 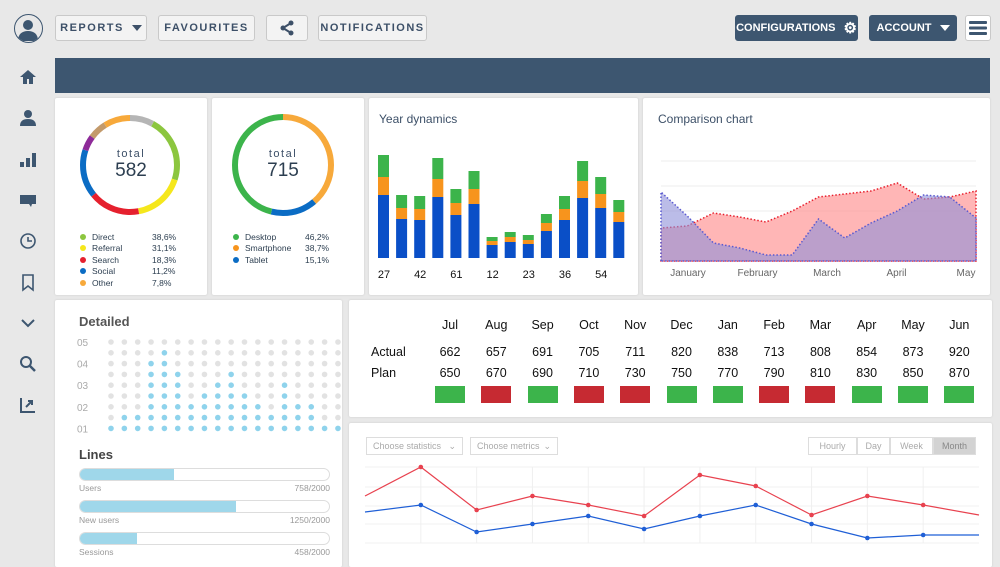 I want to click on choose-statistics-dropdown: Choose statistics ⌄, so click(x=414, y=446).